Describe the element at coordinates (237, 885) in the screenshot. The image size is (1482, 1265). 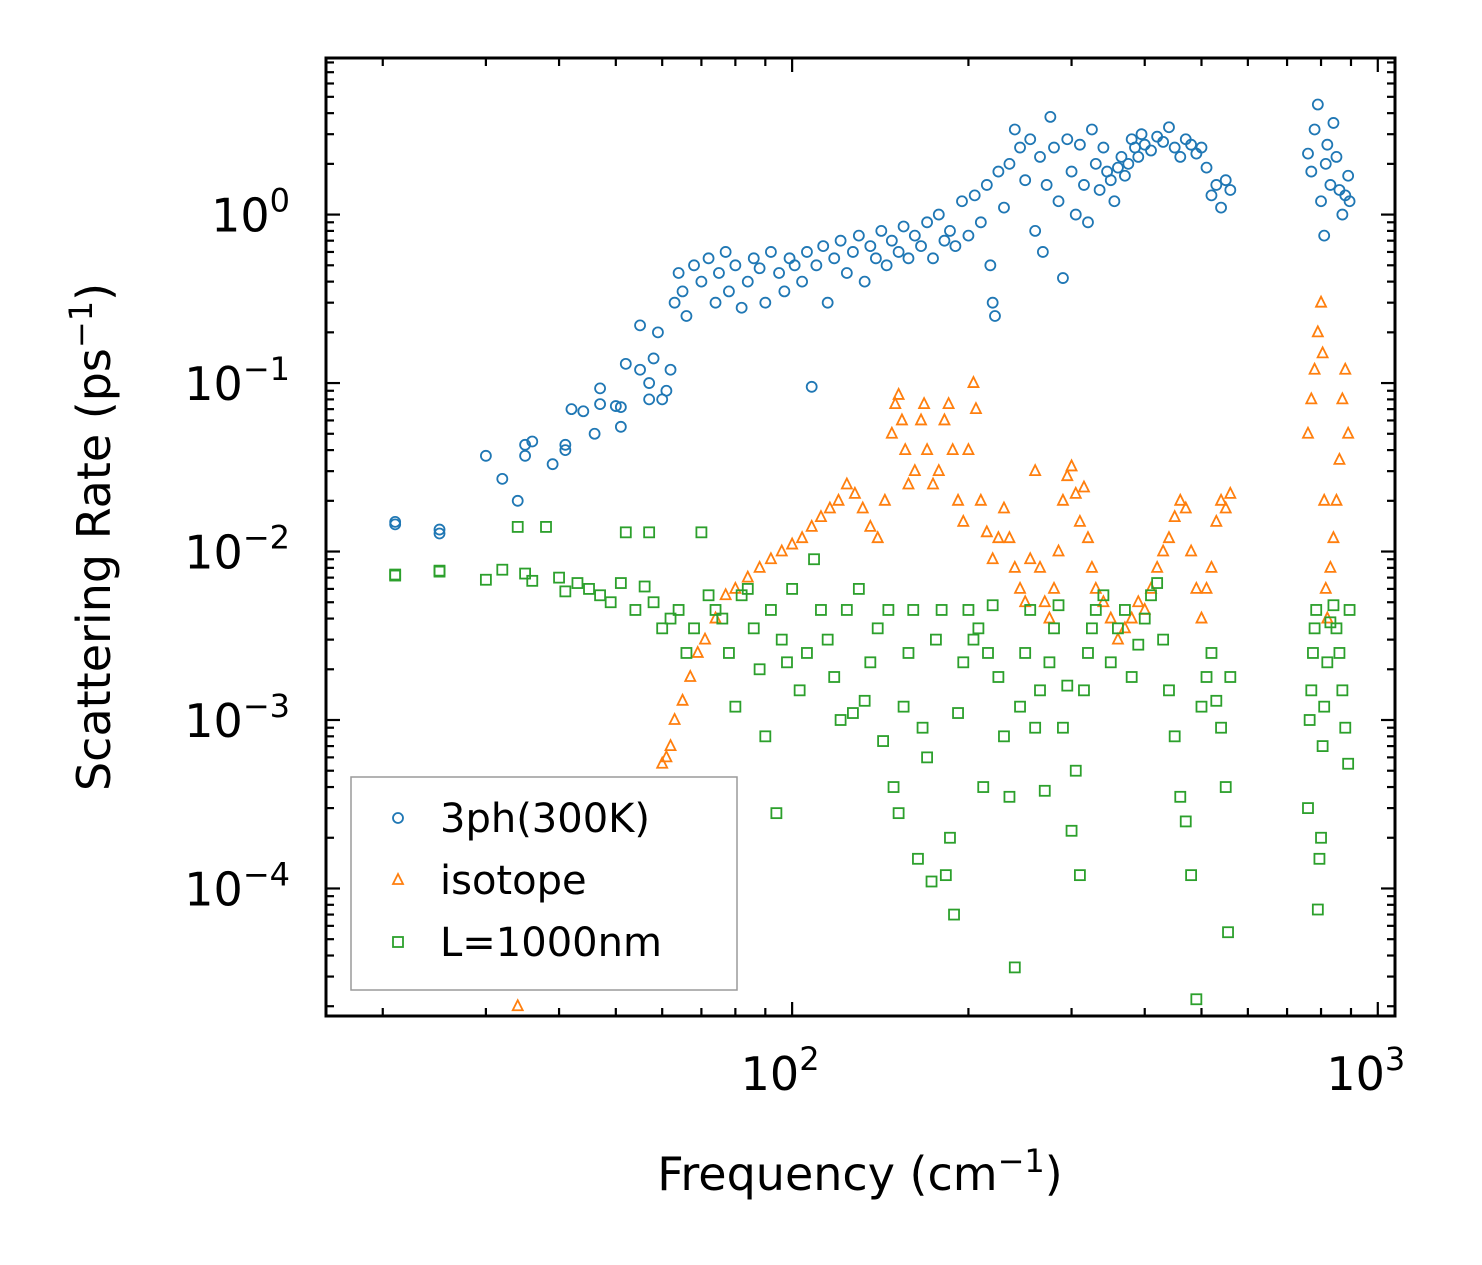
I see `y-tick-label: 10−4` at that location.